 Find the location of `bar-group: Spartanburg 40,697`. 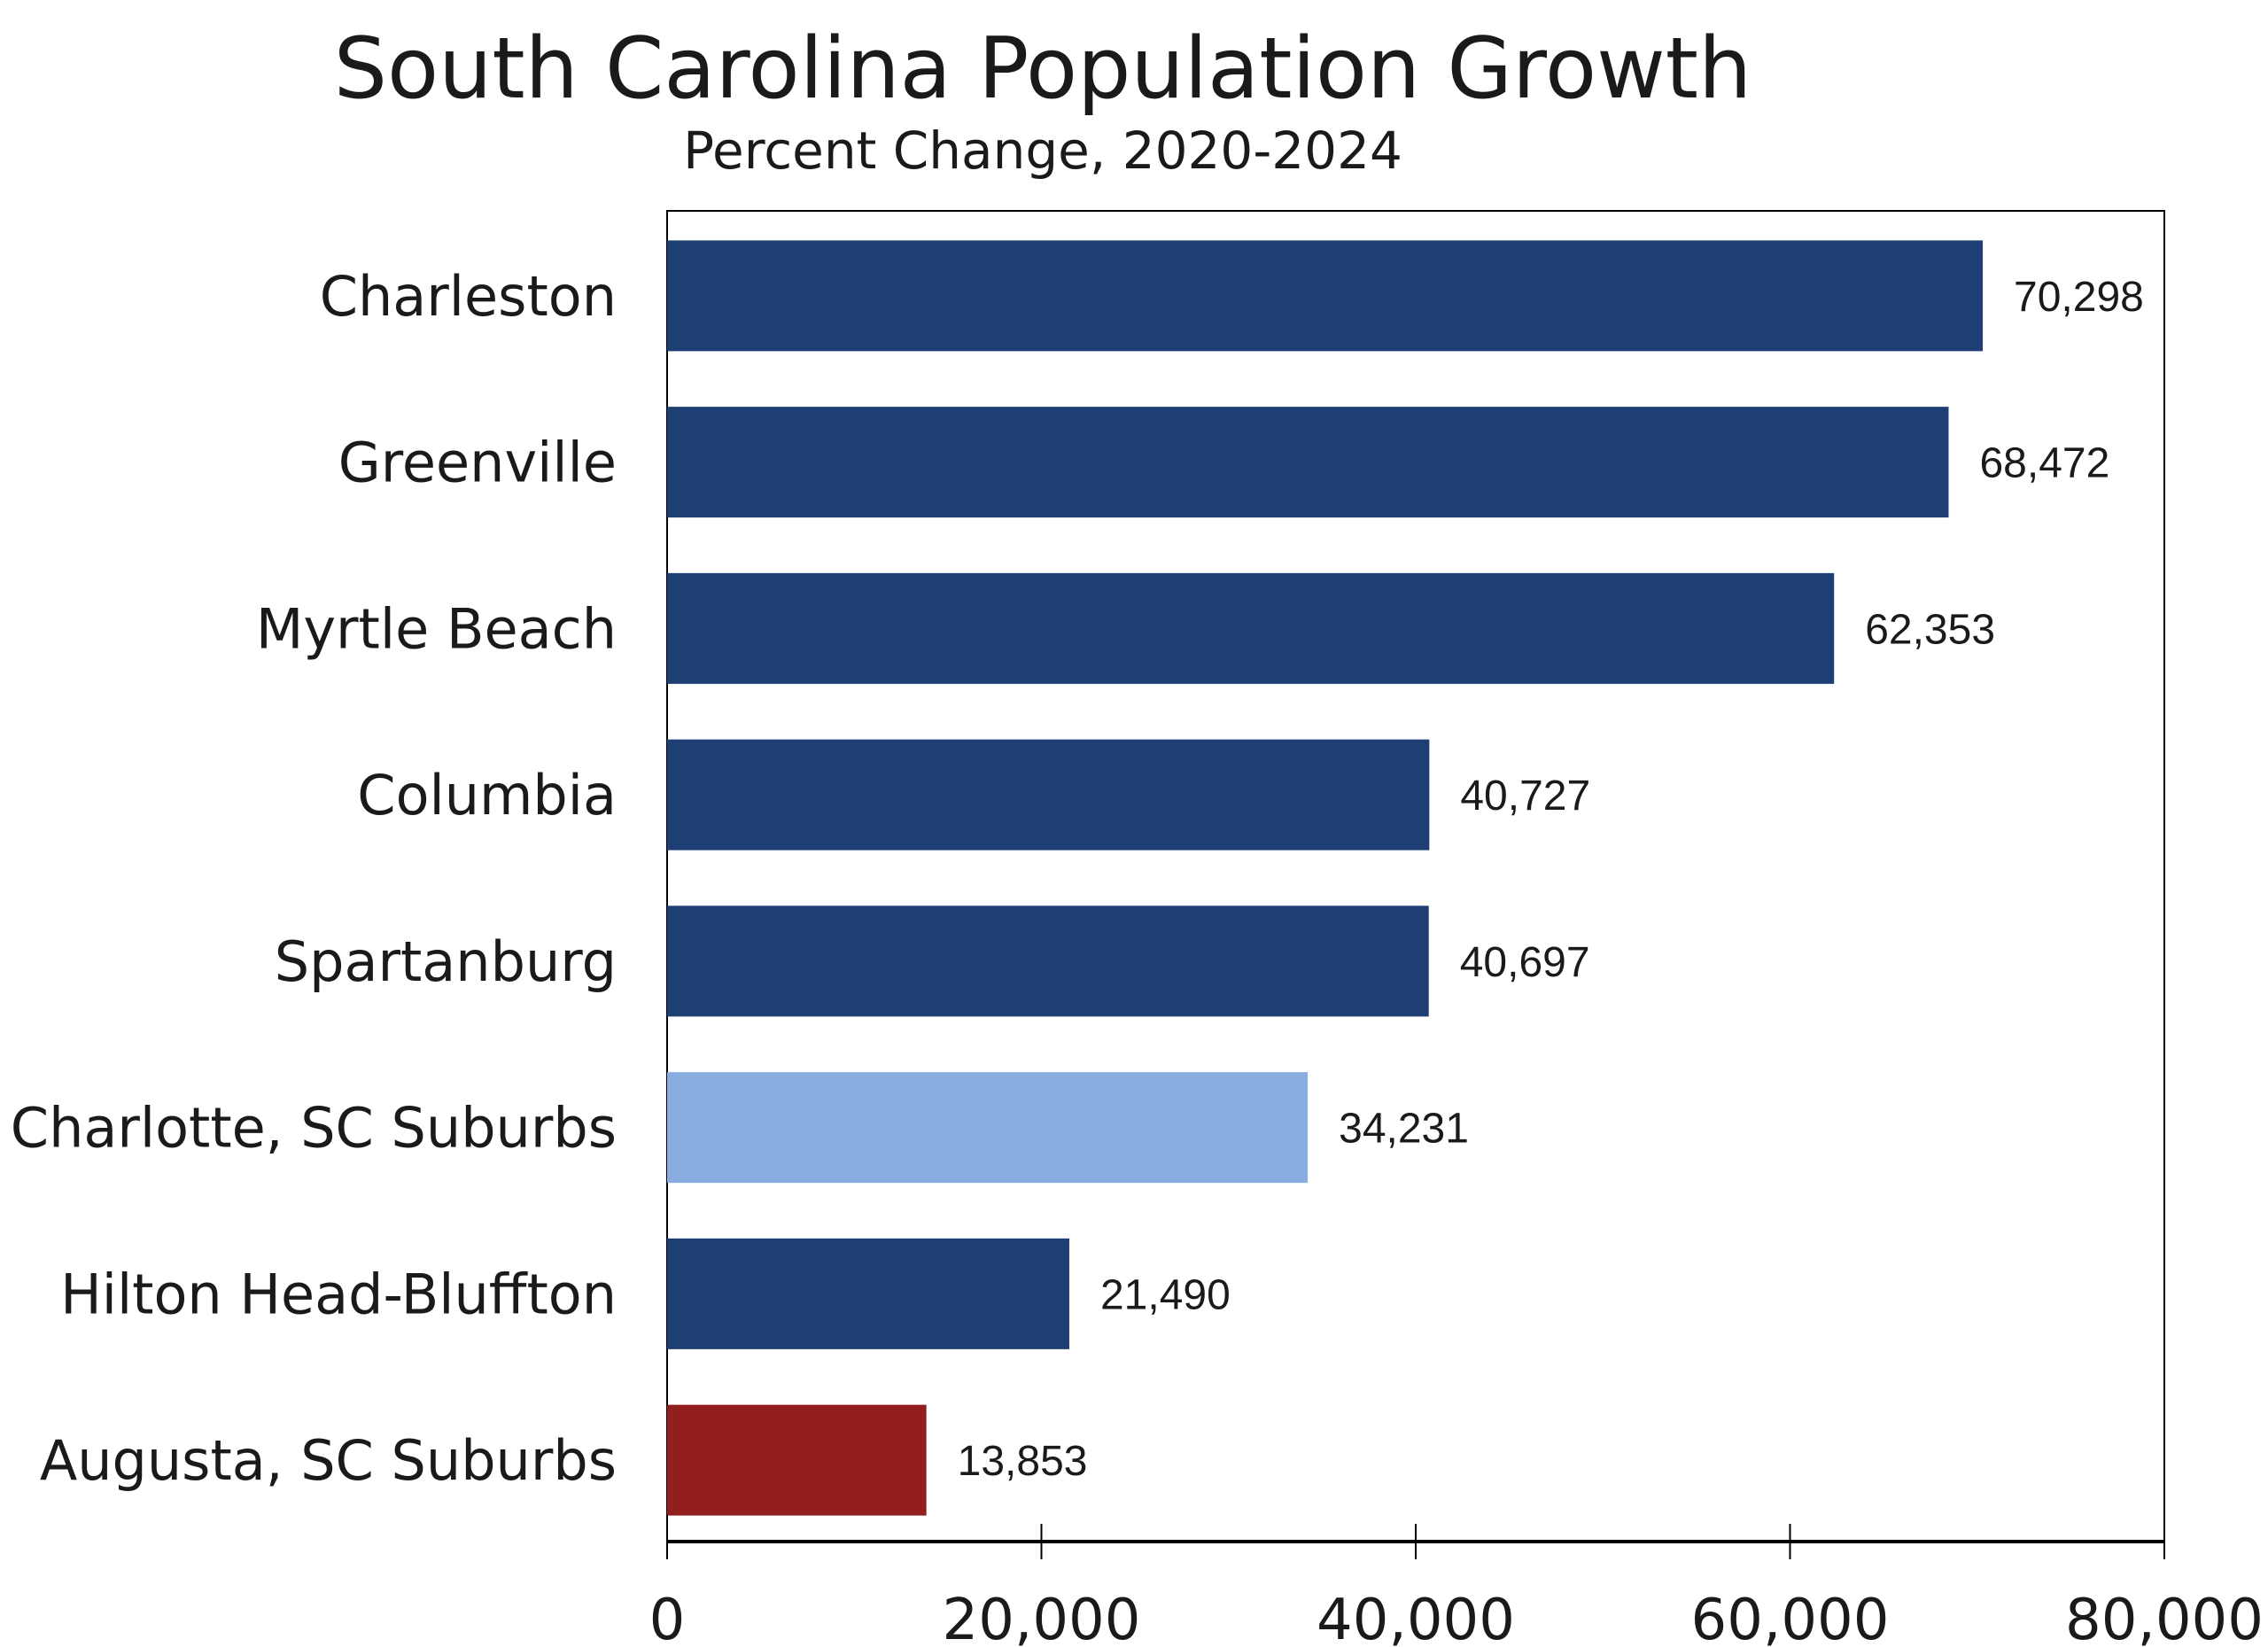

bar-group: Spartanburg 40,697 is located at coordinates (932, 961).